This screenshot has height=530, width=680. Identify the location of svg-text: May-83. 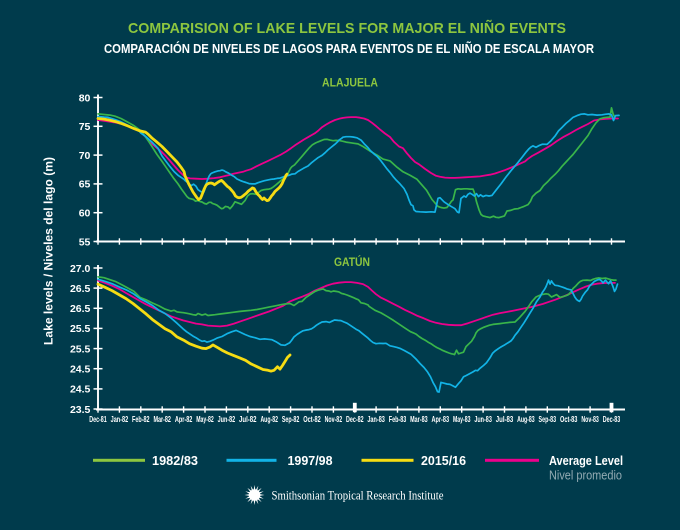
(462, 419).